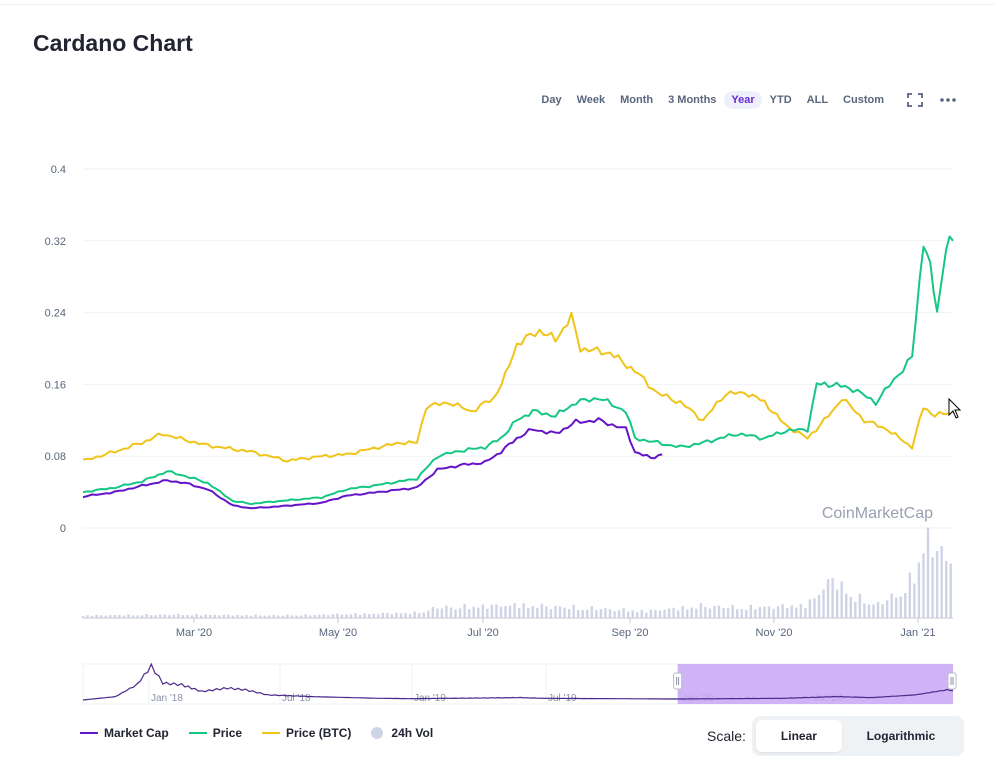 The image size is (995, 770). I want to click on y-tick-label: 0, so click(63, 529).